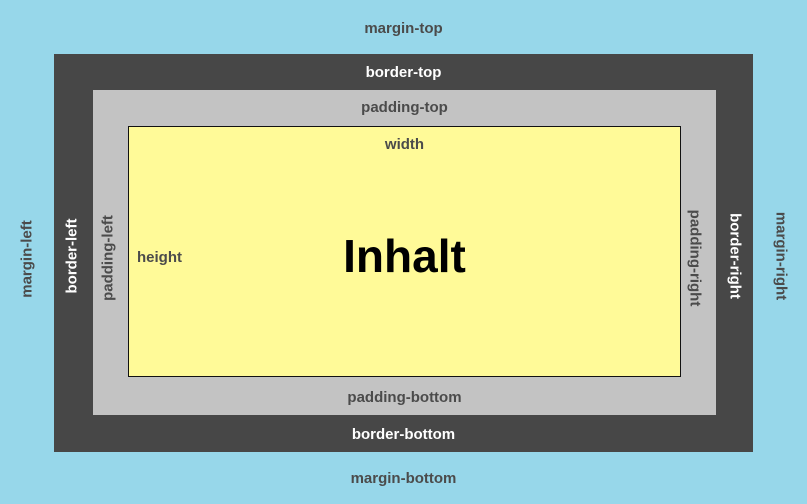  Describe the element at coordinates (404, 397) in the screenshot. I see `padding-bottom-label: padding-bottom` at that location.